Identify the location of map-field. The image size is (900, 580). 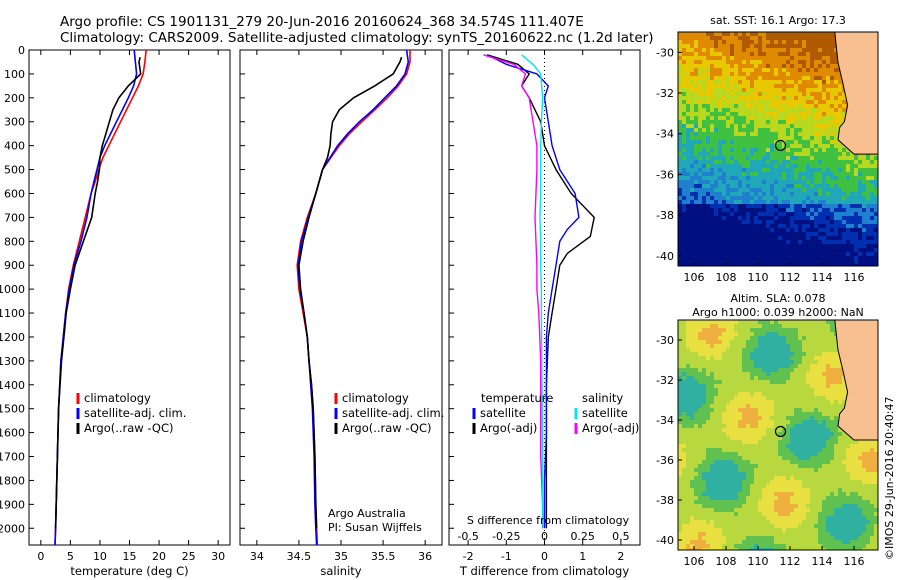
(778, 435).